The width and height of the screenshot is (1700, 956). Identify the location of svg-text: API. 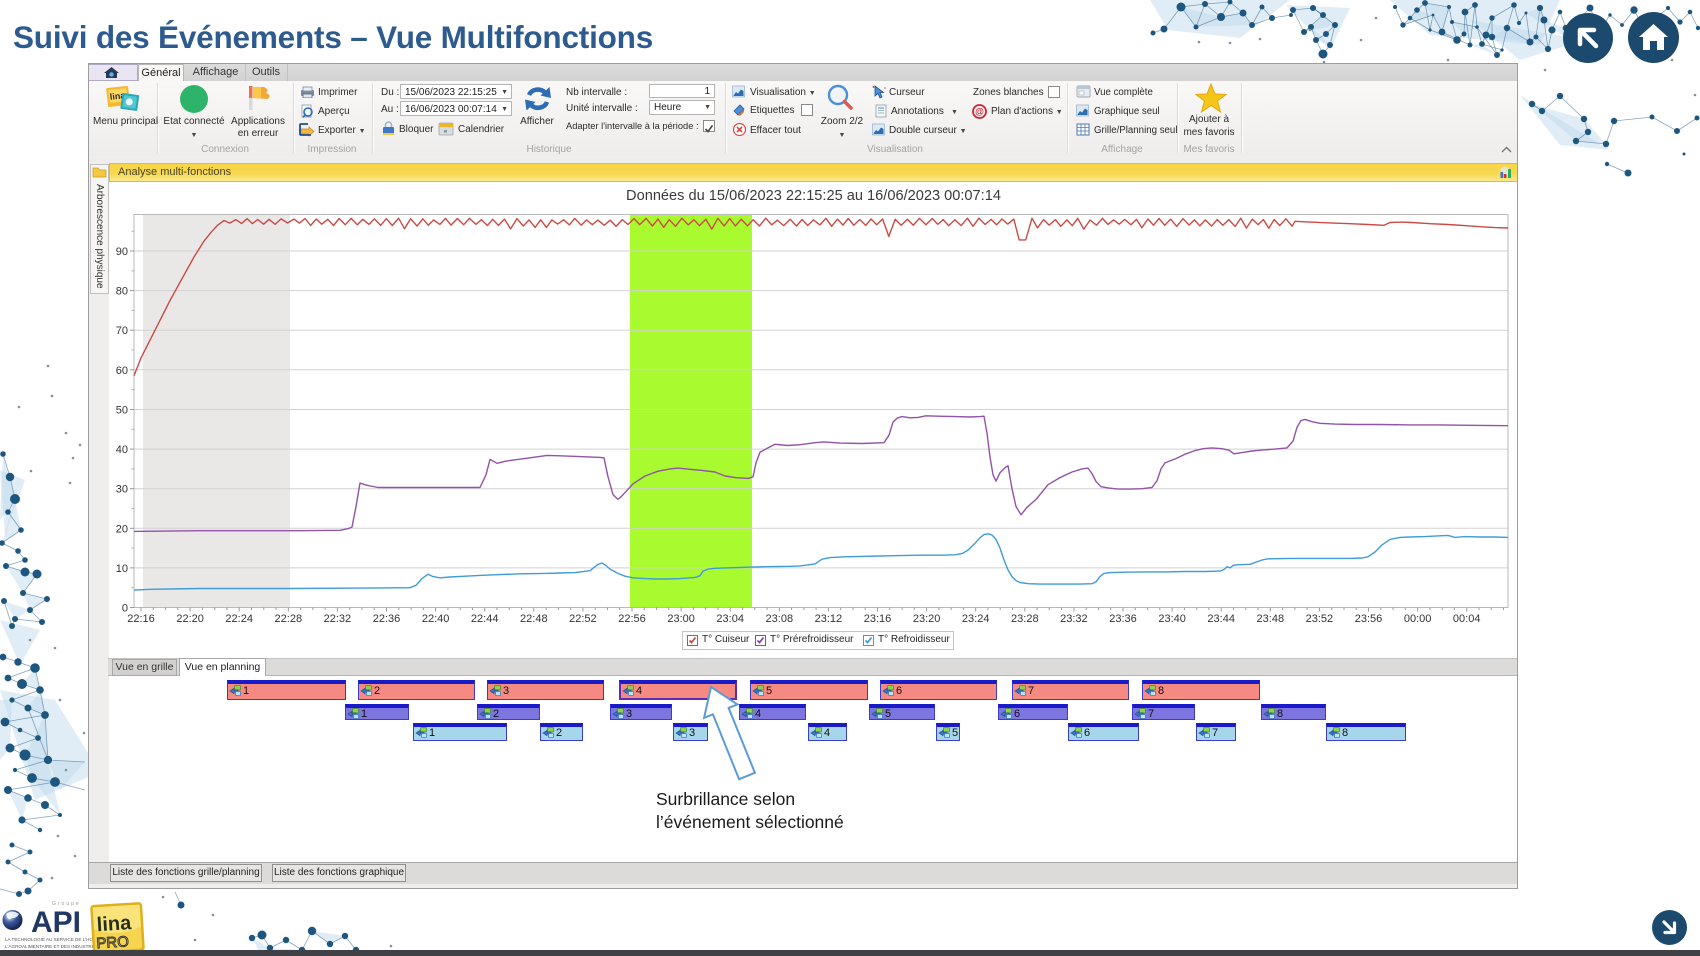
(56, 922).